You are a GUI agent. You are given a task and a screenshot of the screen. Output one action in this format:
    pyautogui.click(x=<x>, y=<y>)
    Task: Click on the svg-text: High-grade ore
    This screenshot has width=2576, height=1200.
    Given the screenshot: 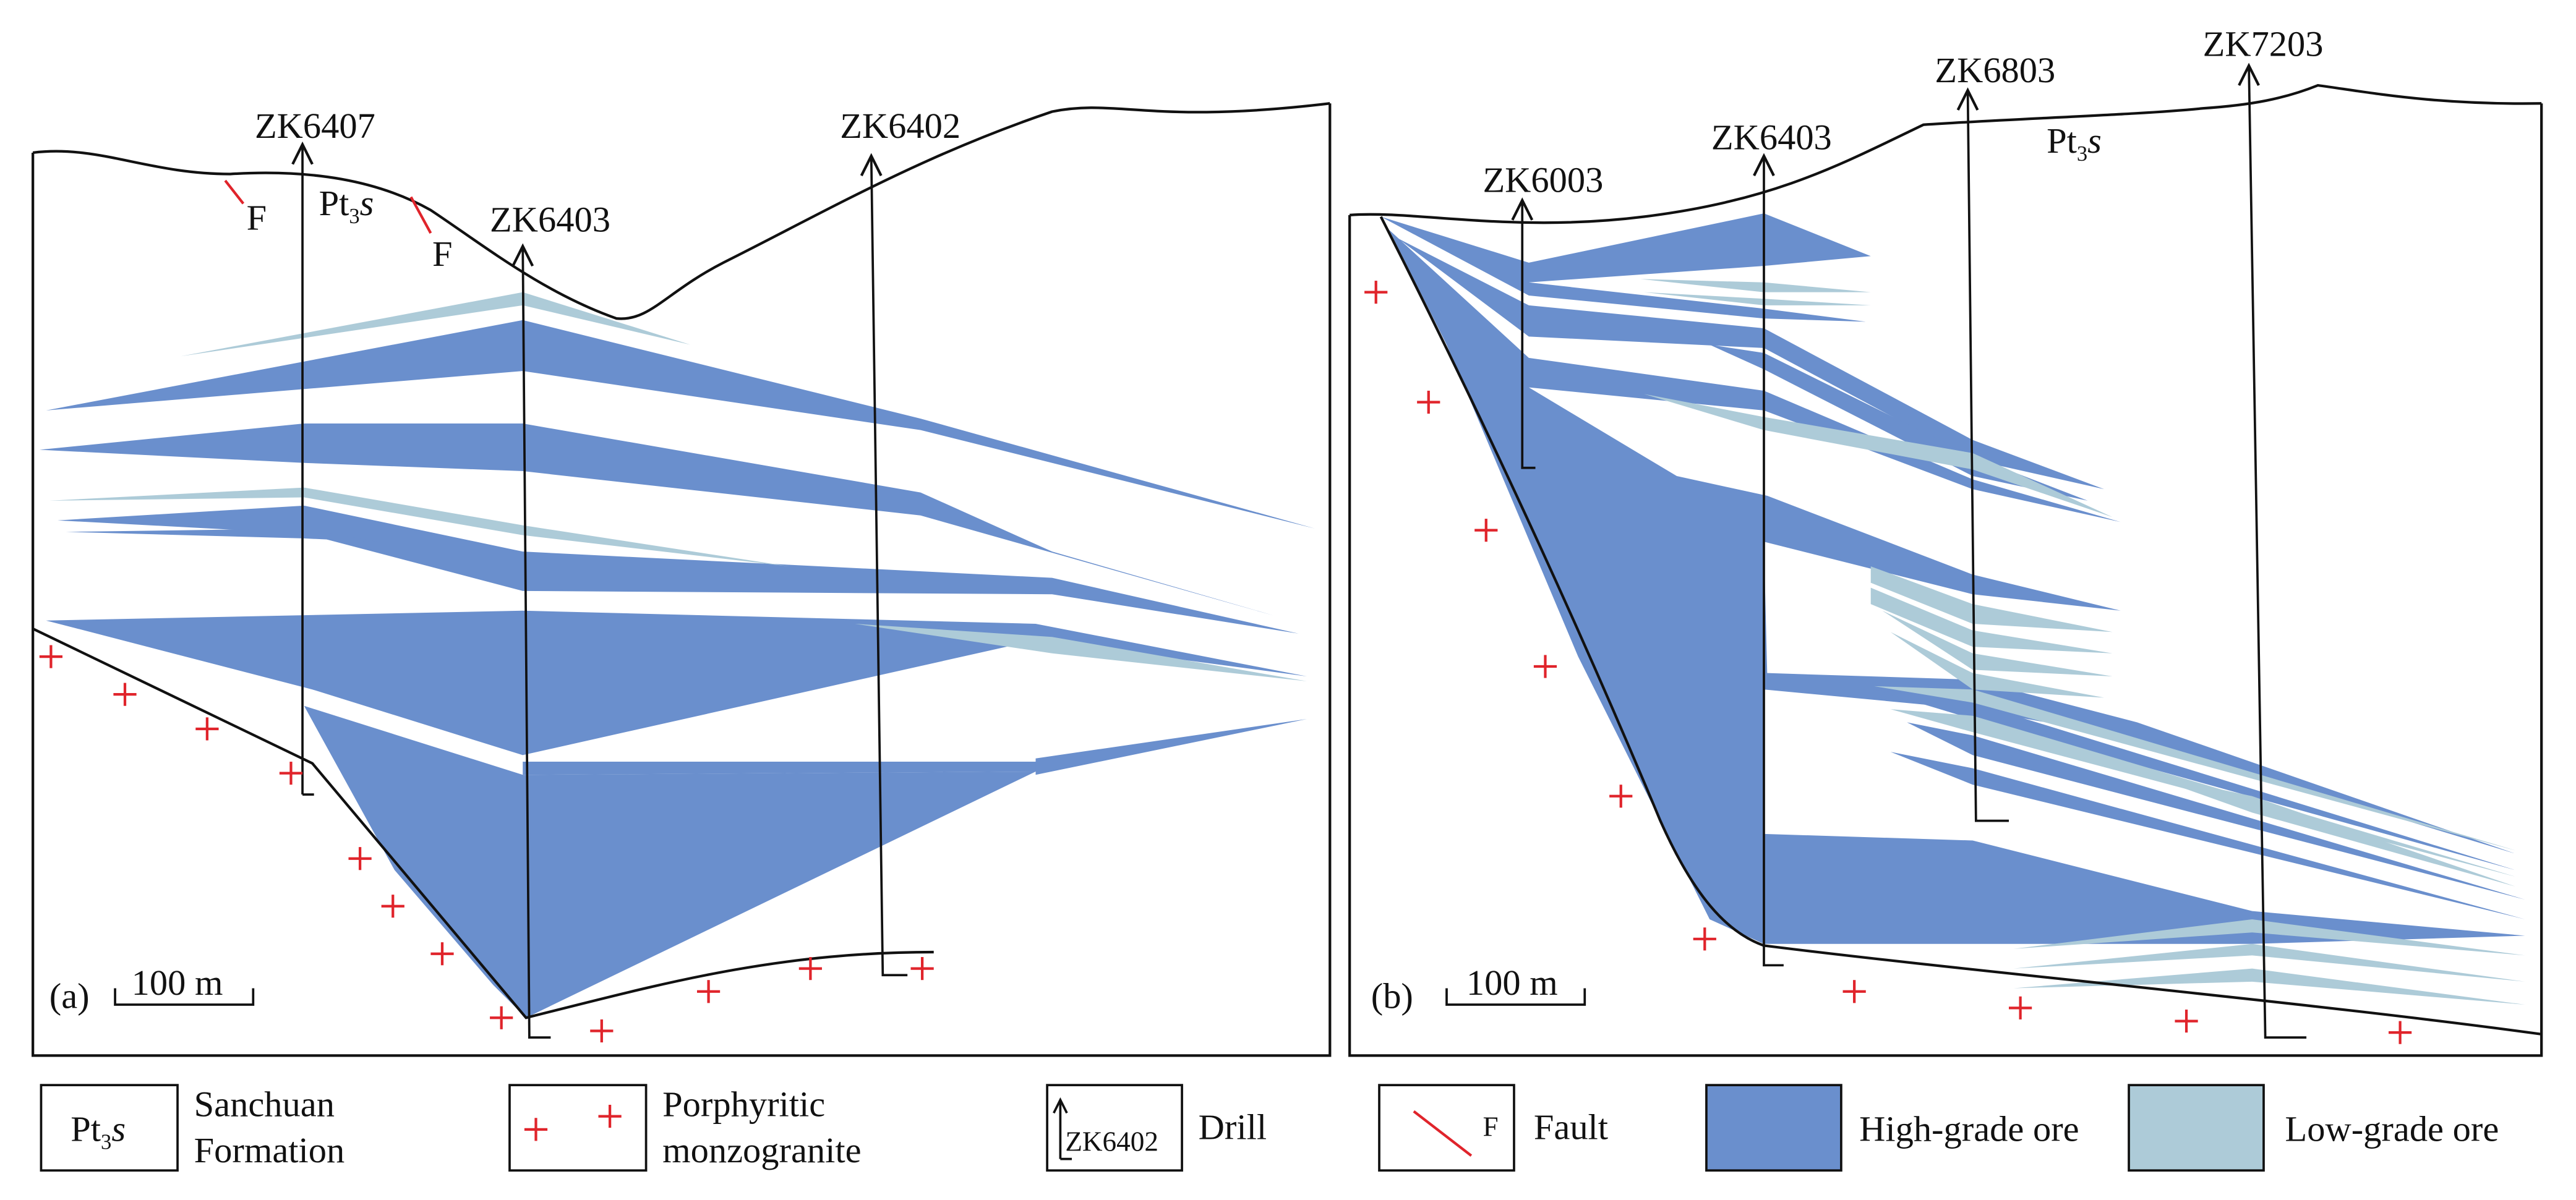 What is the action you would take?
    pyautogui.click(x=1969, y=1129)
    